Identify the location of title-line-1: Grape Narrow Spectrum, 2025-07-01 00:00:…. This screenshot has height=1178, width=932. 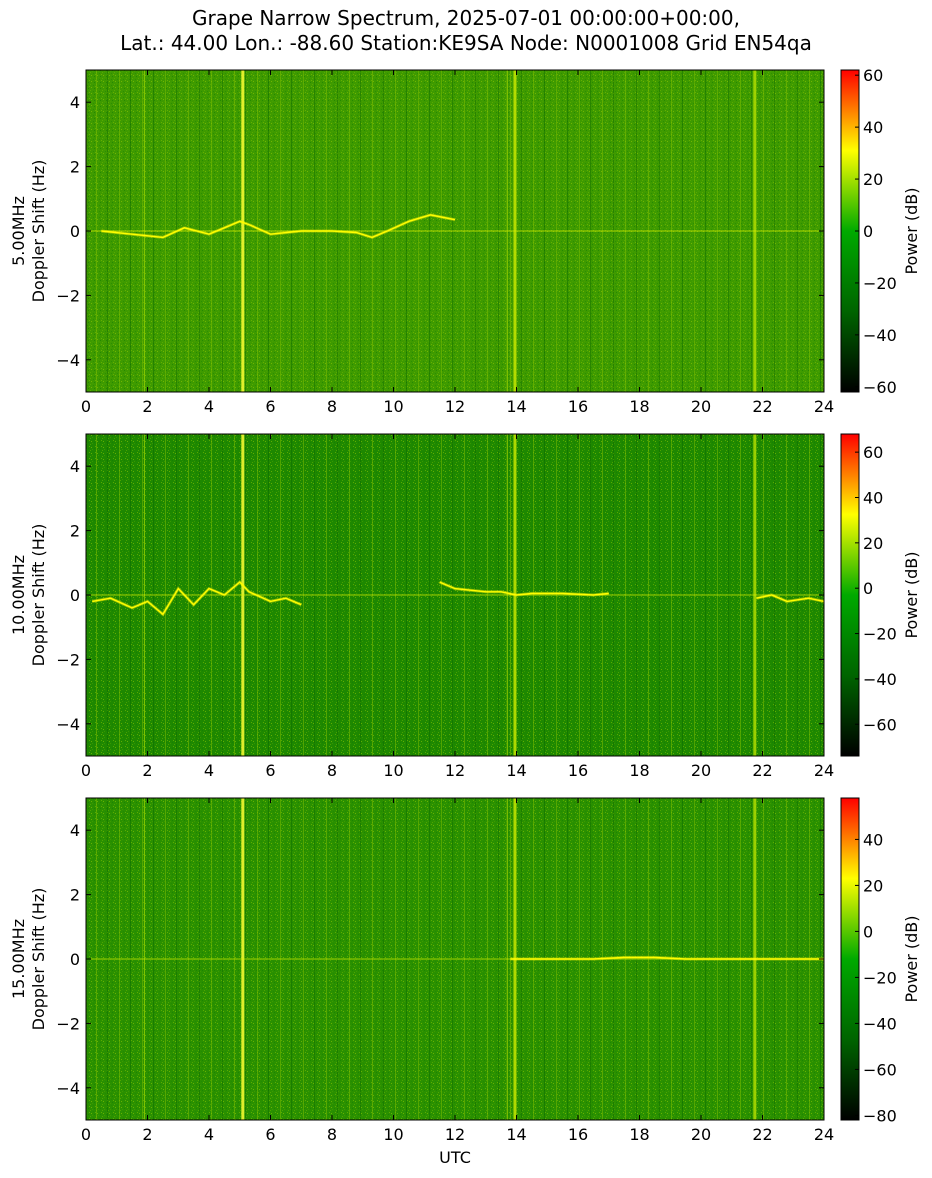
(466, 18).